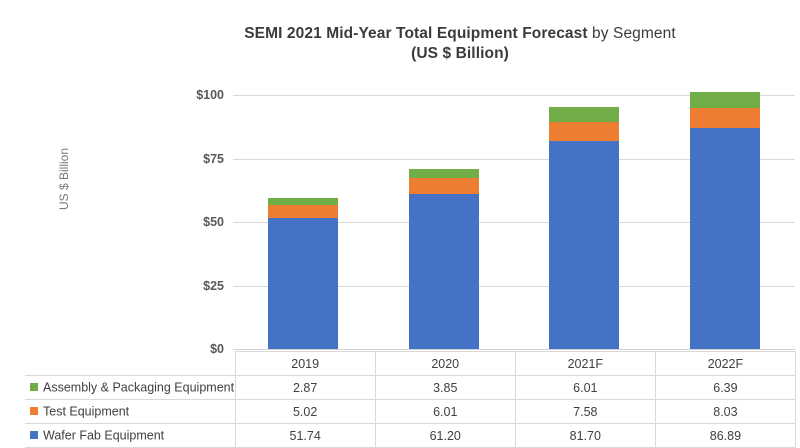 The image size is (800, 448). What do you see at coordinates (725, 363) in the screenshot?
I see `table-column-header-2022F: 2022F` at bounding box center [725, 363].